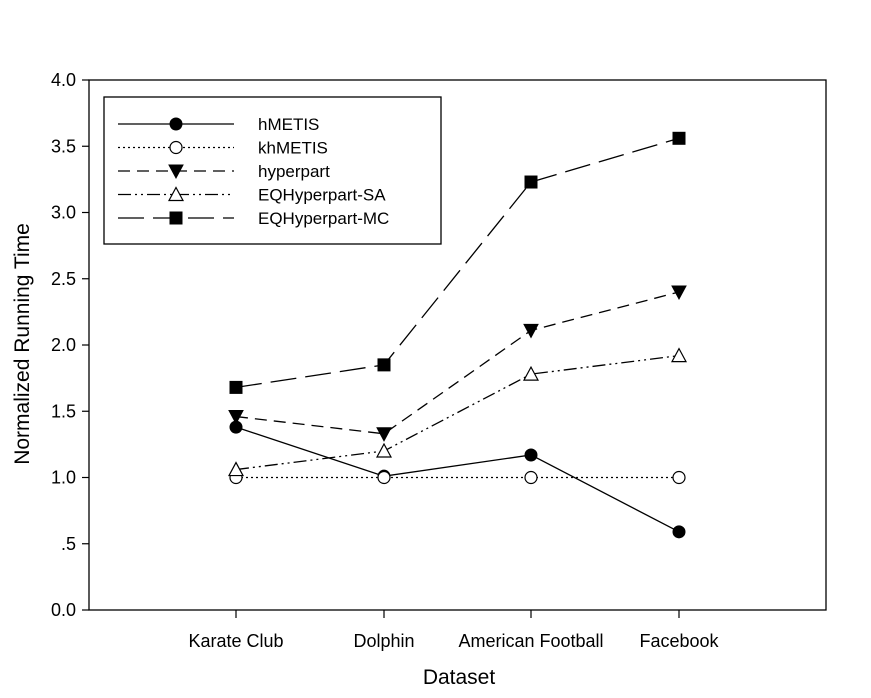  Describe the element at coordinates (63, 478) in the screenshot. I see `y-tick-label: 1.0` at that location.